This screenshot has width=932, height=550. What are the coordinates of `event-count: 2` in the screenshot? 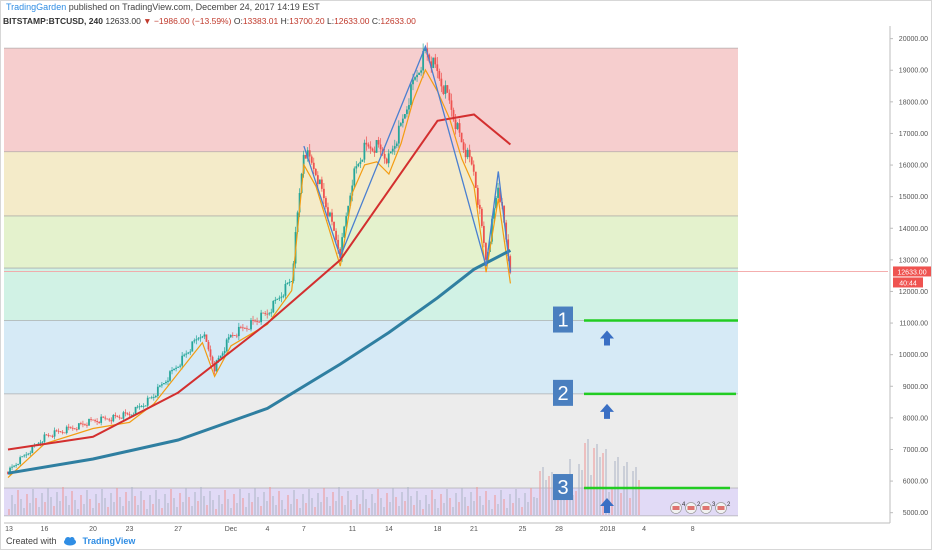 It's located at (729, 505).